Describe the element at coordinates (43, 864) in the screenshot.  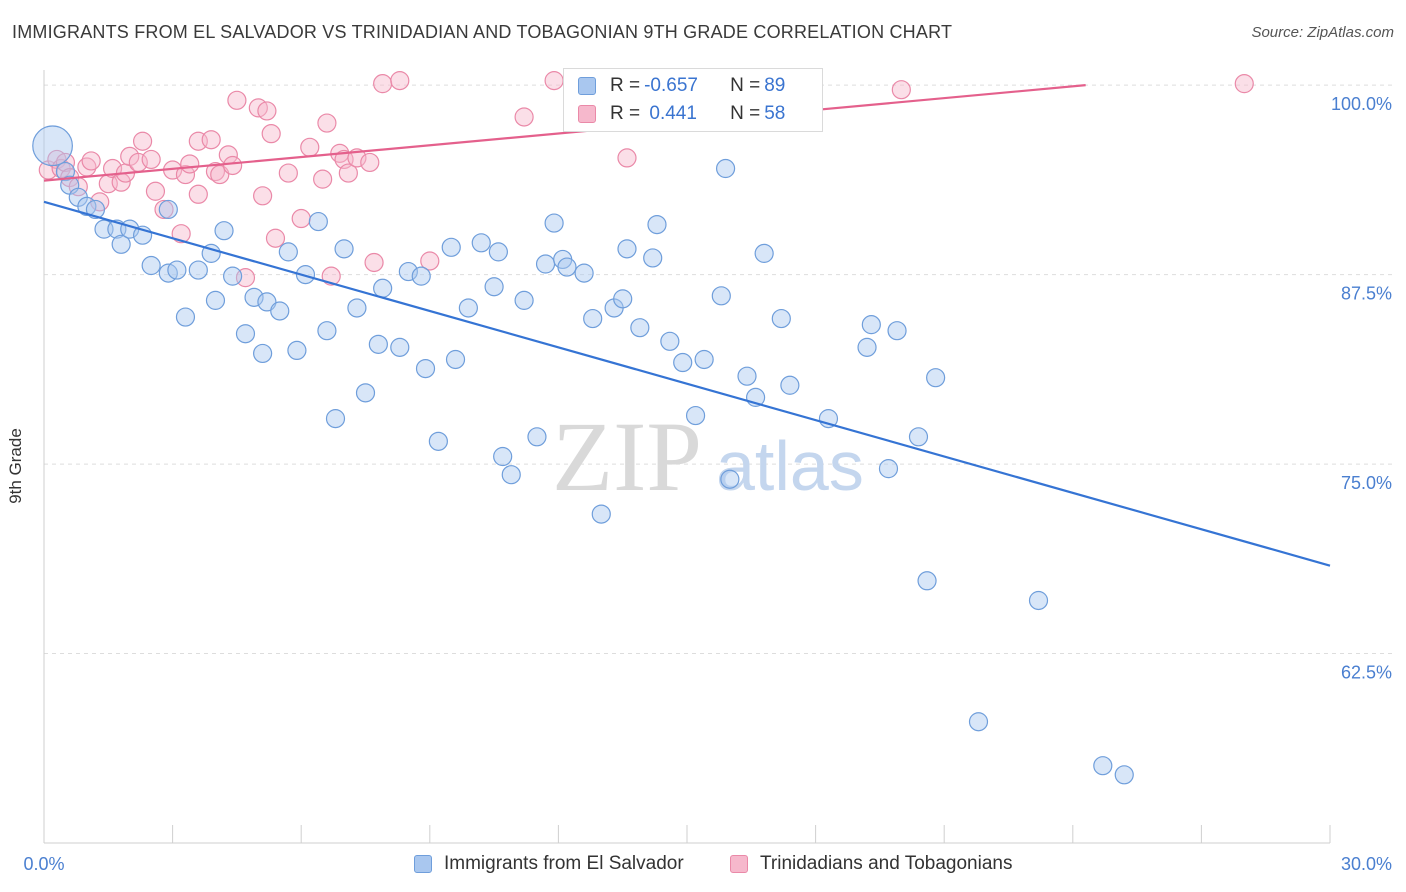
I see `x-tick-label-min: 0.0%` at that location.